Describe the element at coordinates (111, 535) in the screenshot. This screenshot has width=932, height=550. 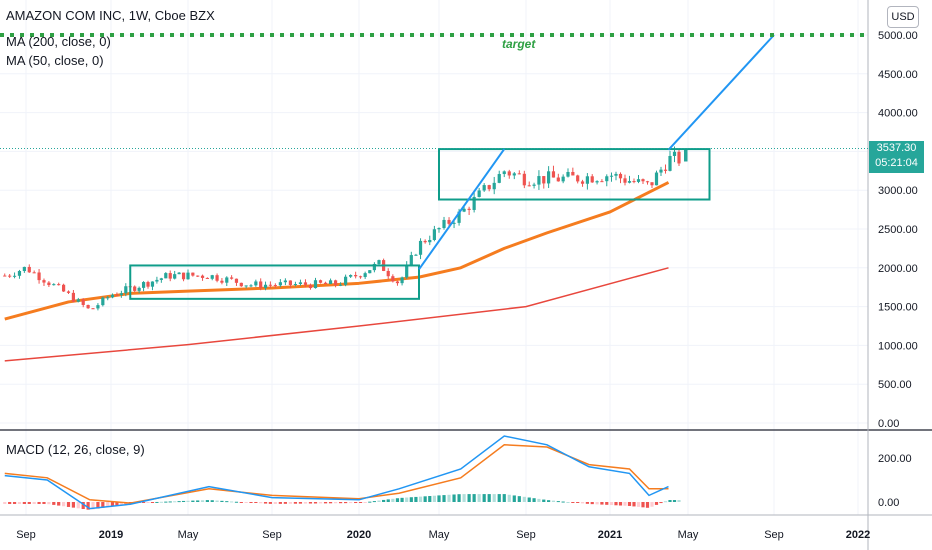
I see `time-tick-label: 2019` at that location.